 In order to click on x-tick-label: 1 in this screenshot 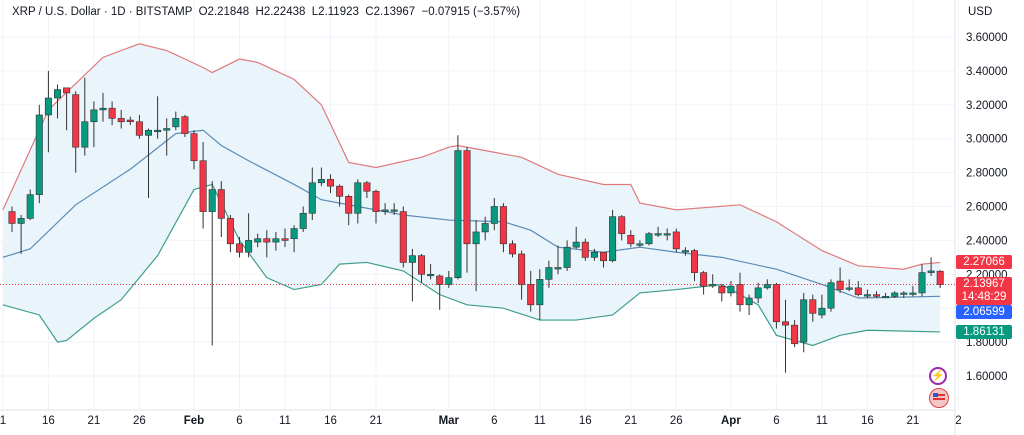, I will do `click(3, 421)`.